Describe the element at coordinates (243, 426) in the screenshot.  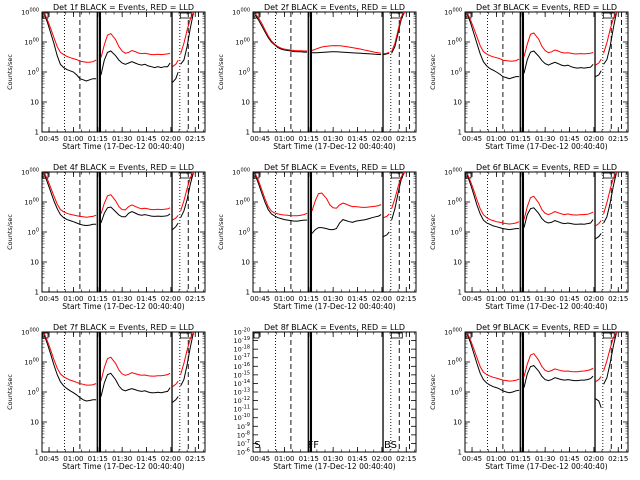
I see `y-tick-label: 10-9` at that location.